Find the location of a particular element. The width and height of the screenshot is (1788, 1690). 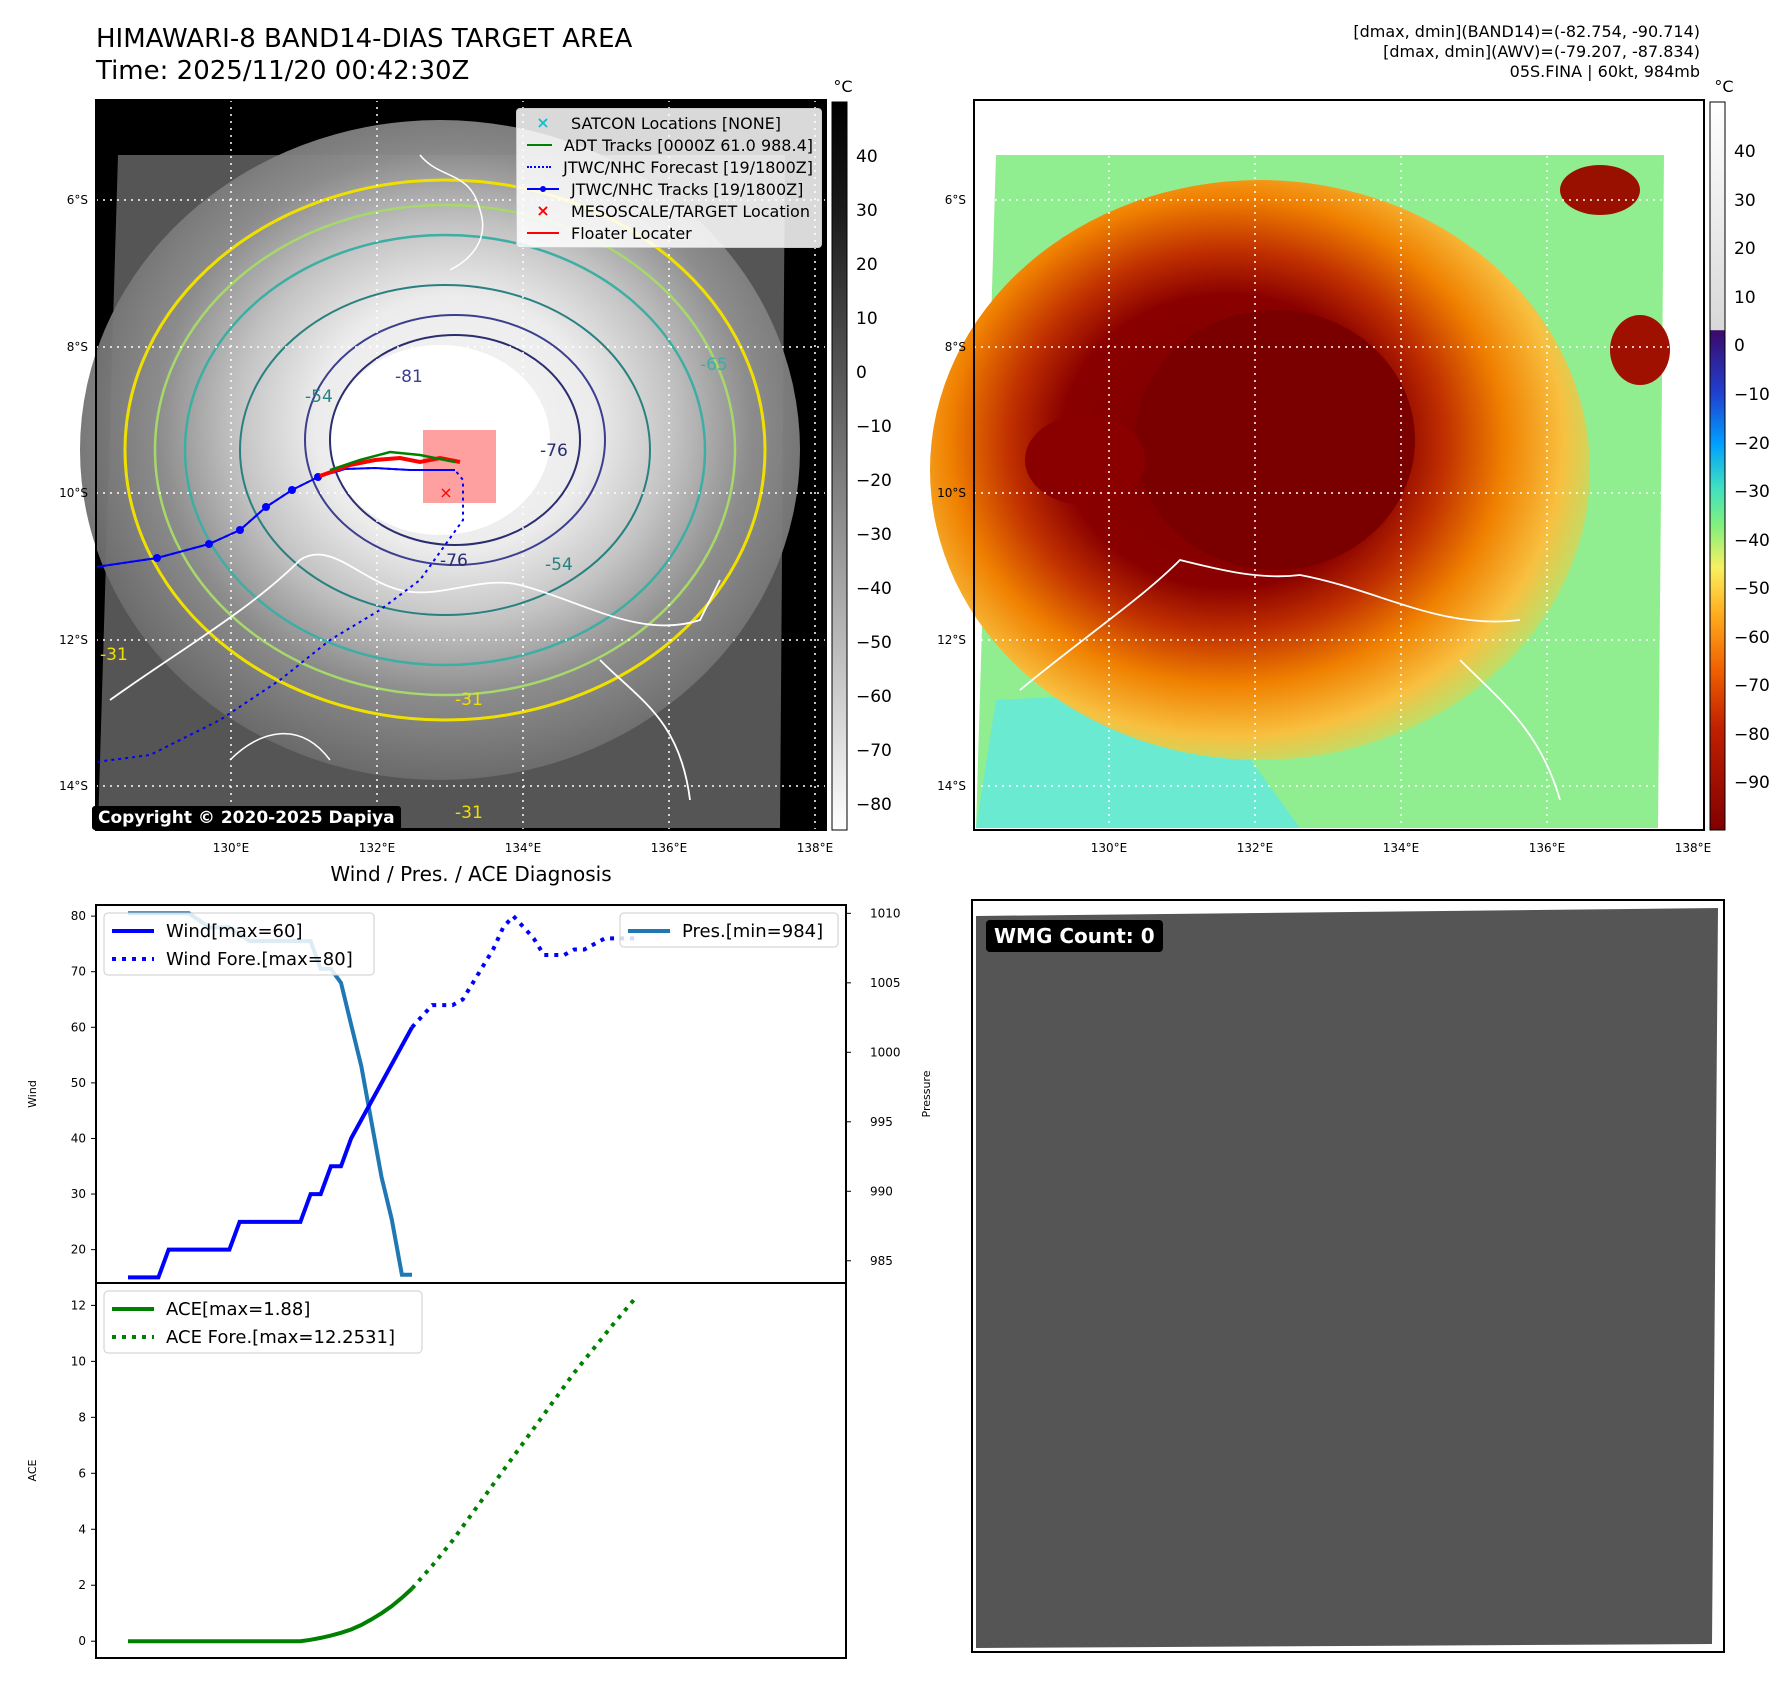

wind-tick-label: 60 is located at coordinates (78, 1027).